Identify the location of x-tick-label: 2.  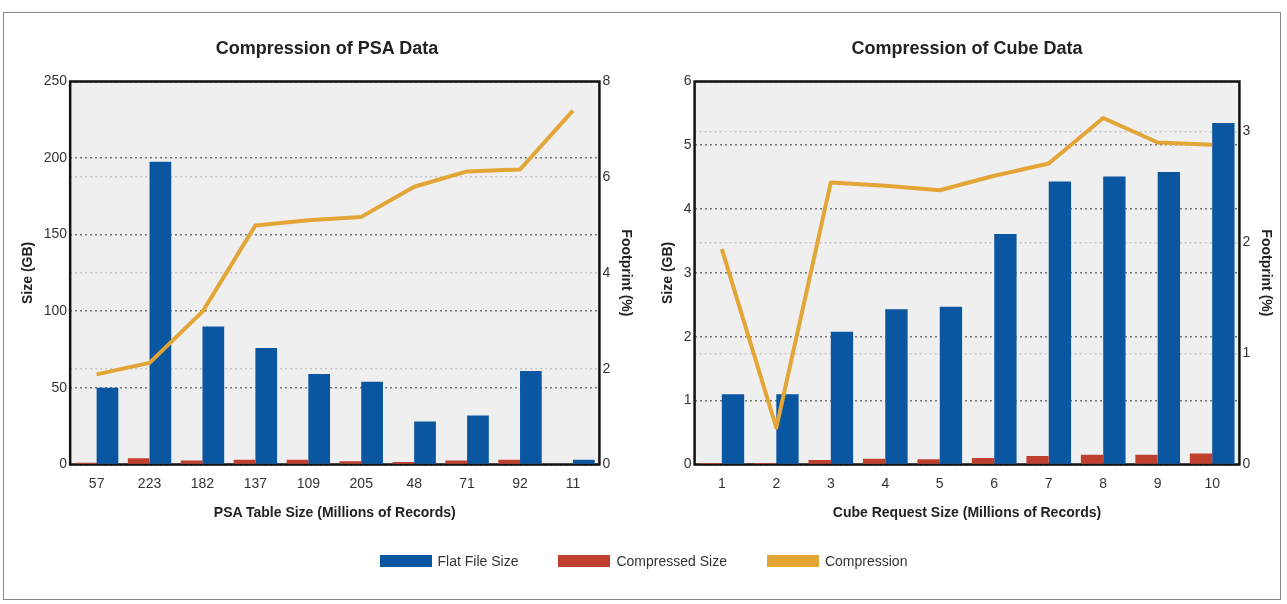
(776, 482).